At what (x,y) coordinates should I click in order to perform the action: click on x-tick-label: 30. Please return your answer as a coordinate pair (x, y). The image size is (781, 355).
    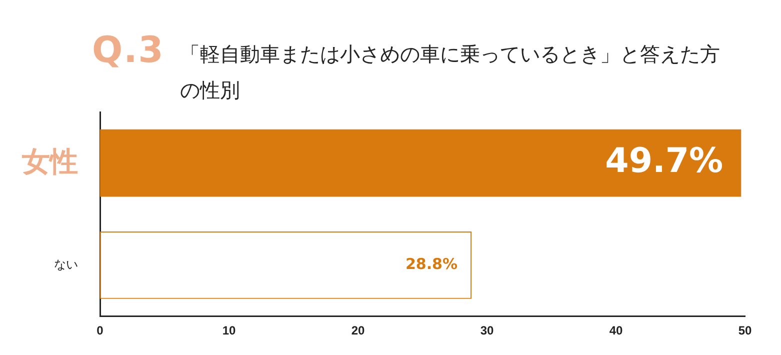
    Looking at the image, I should click on (487, 331).